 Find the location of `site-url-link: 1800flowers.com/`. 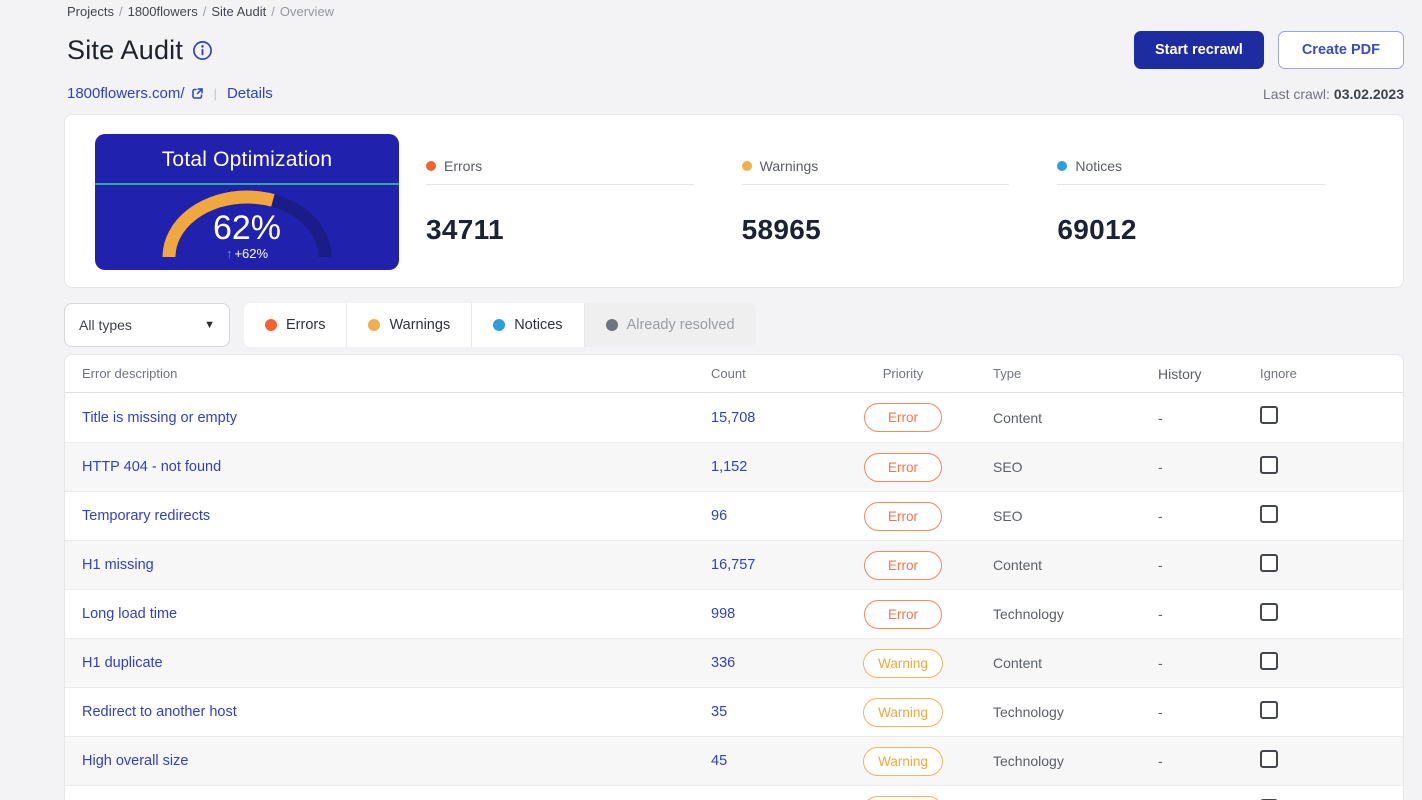

site-url-link: 1800flowers.com/ is located at coordinates (135, 93).